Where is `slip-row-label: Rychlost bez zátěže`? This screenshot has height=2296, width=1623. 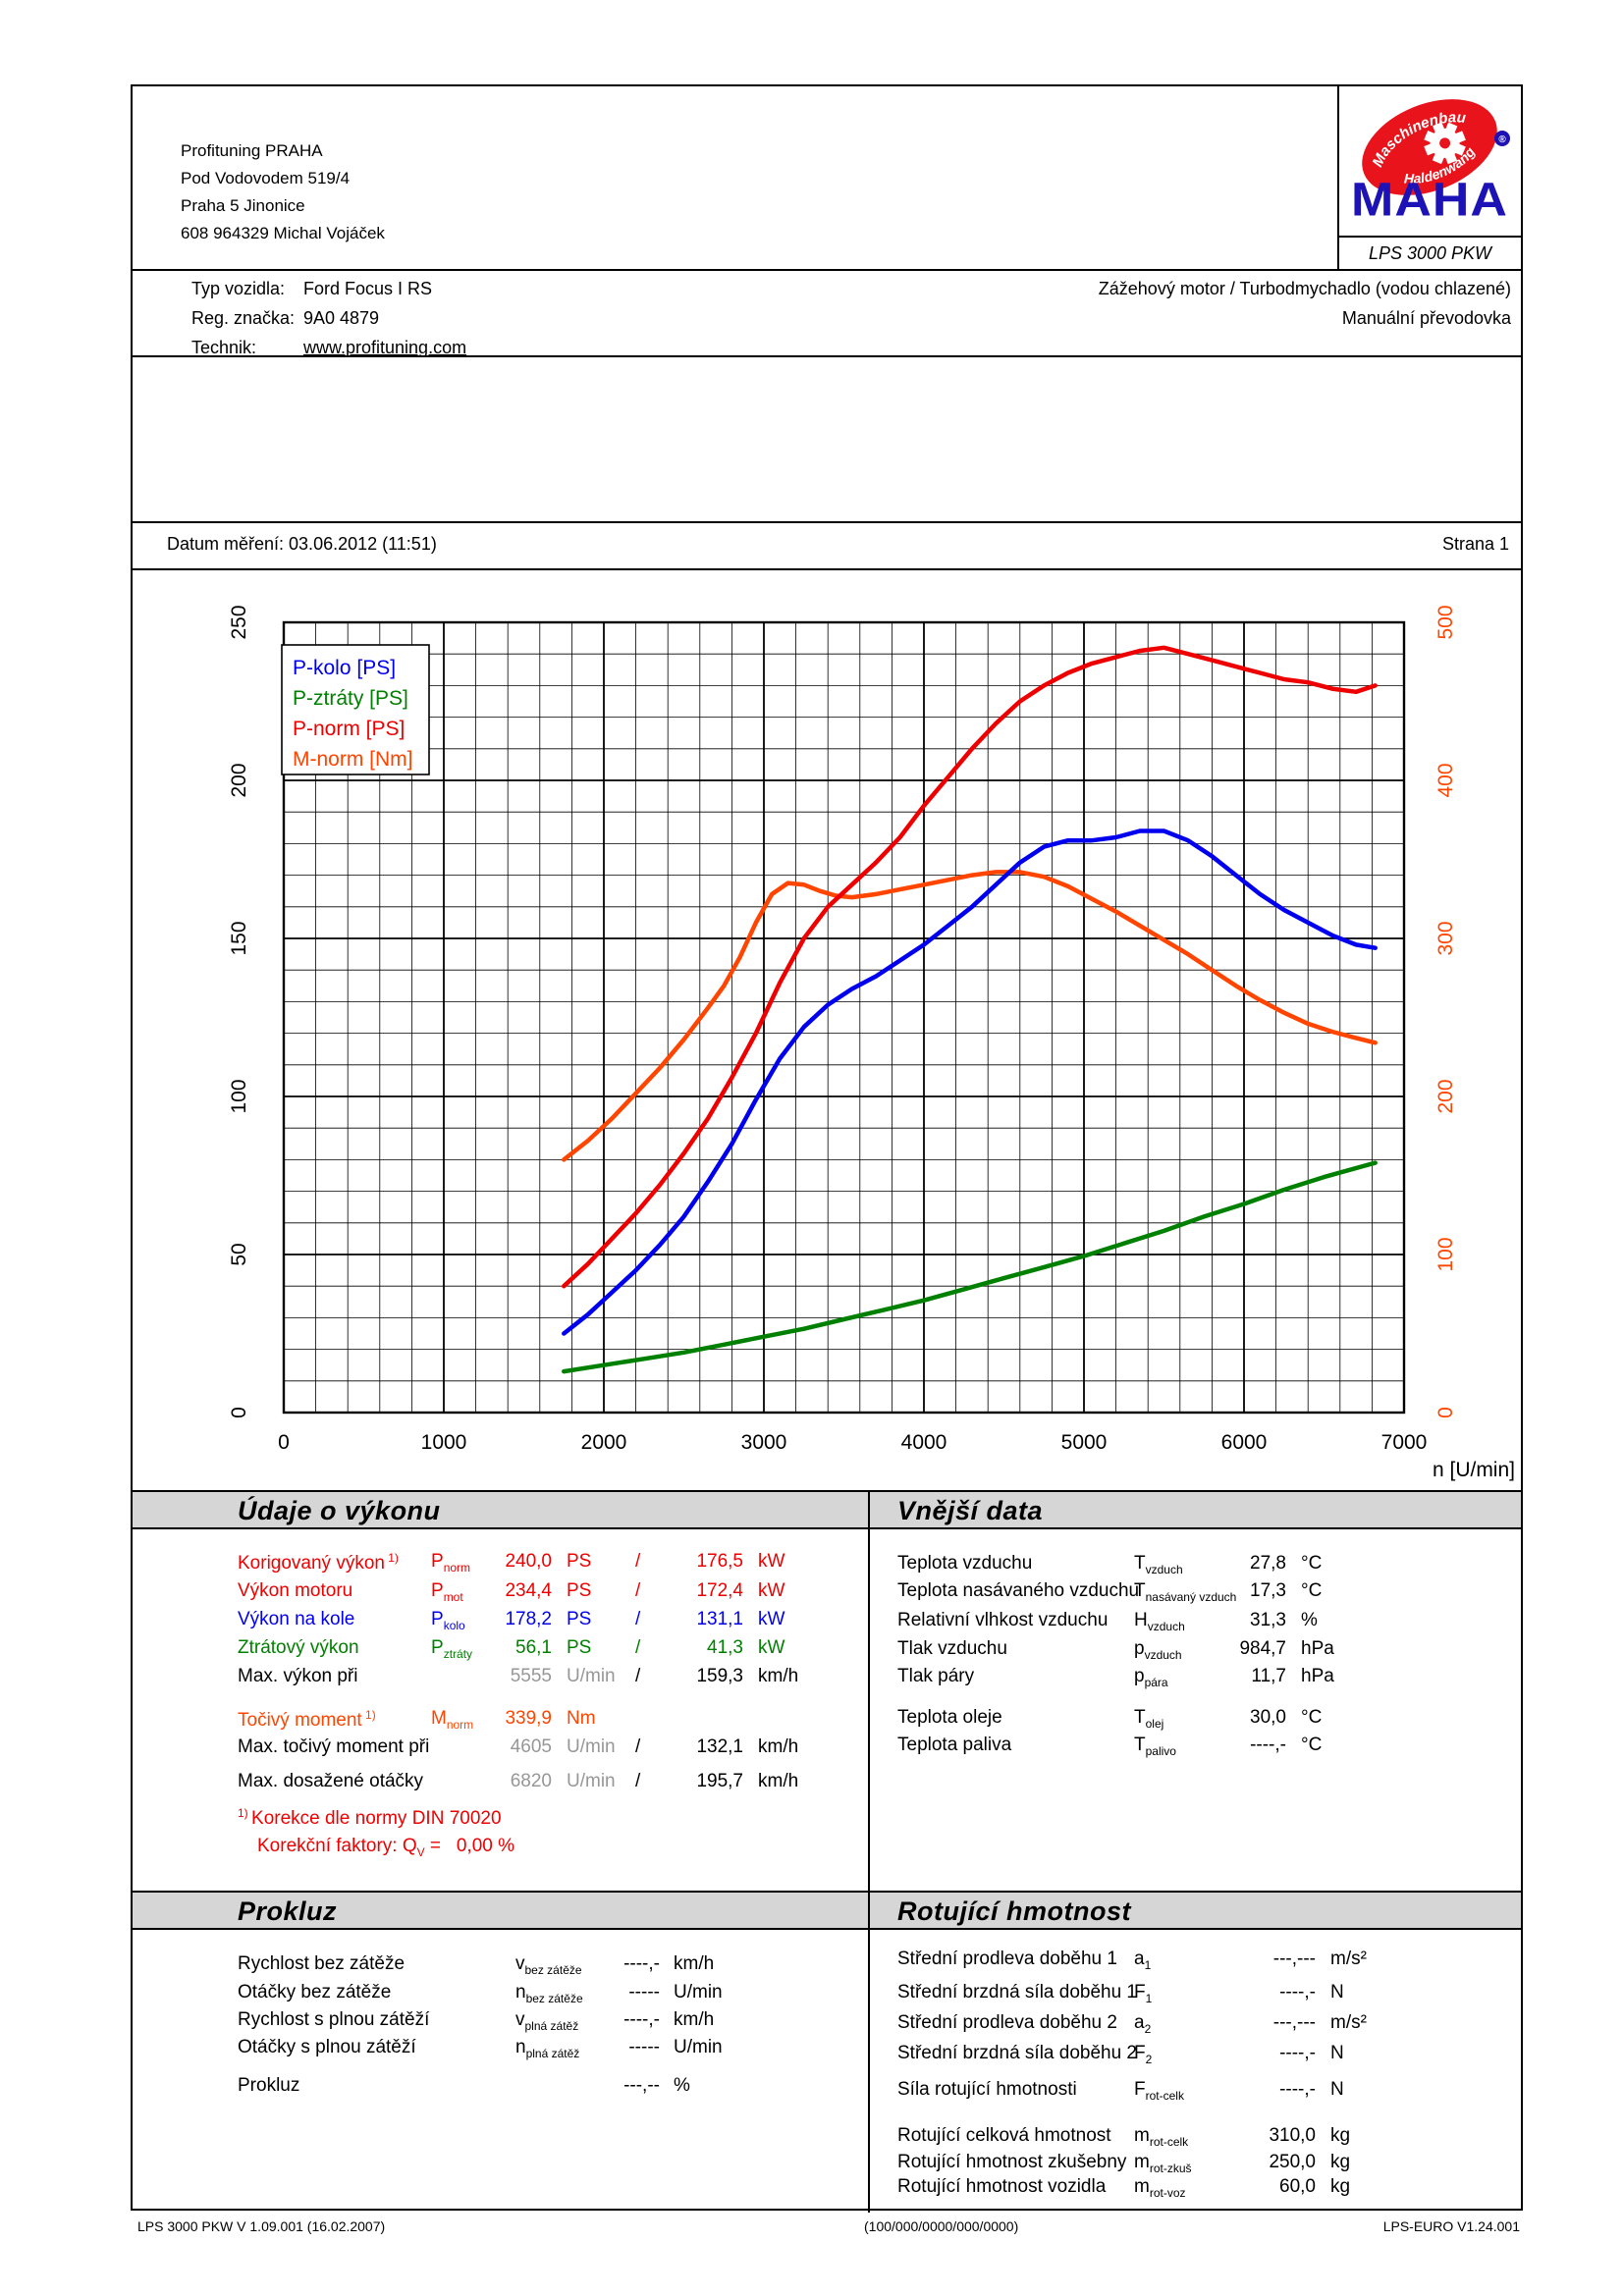 slip-row-label: Rychlost bez zátěže is located at coordinates (322, 1963).